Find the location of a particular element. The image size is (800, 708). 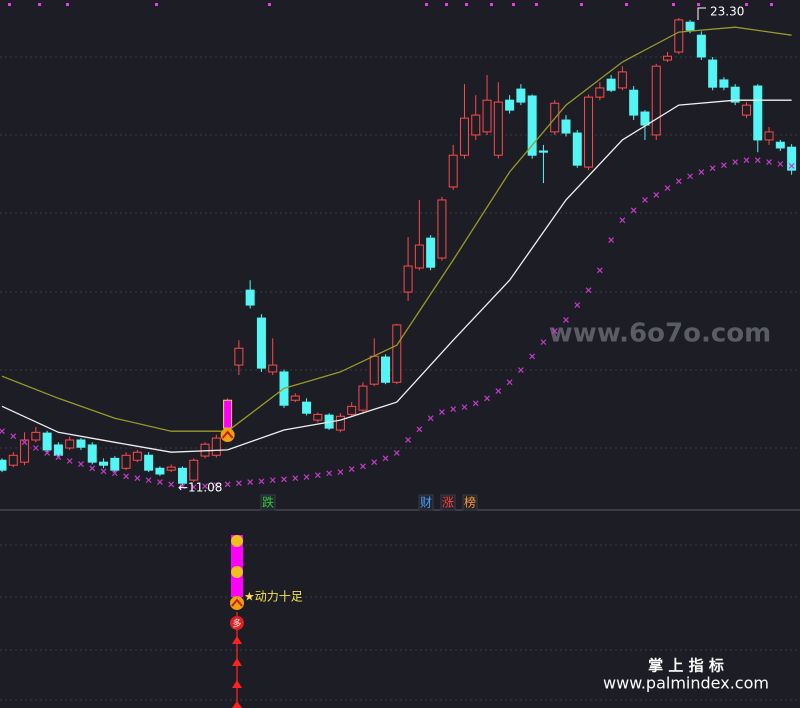

event-tag: 榜 is located at coordinates (470, 502).